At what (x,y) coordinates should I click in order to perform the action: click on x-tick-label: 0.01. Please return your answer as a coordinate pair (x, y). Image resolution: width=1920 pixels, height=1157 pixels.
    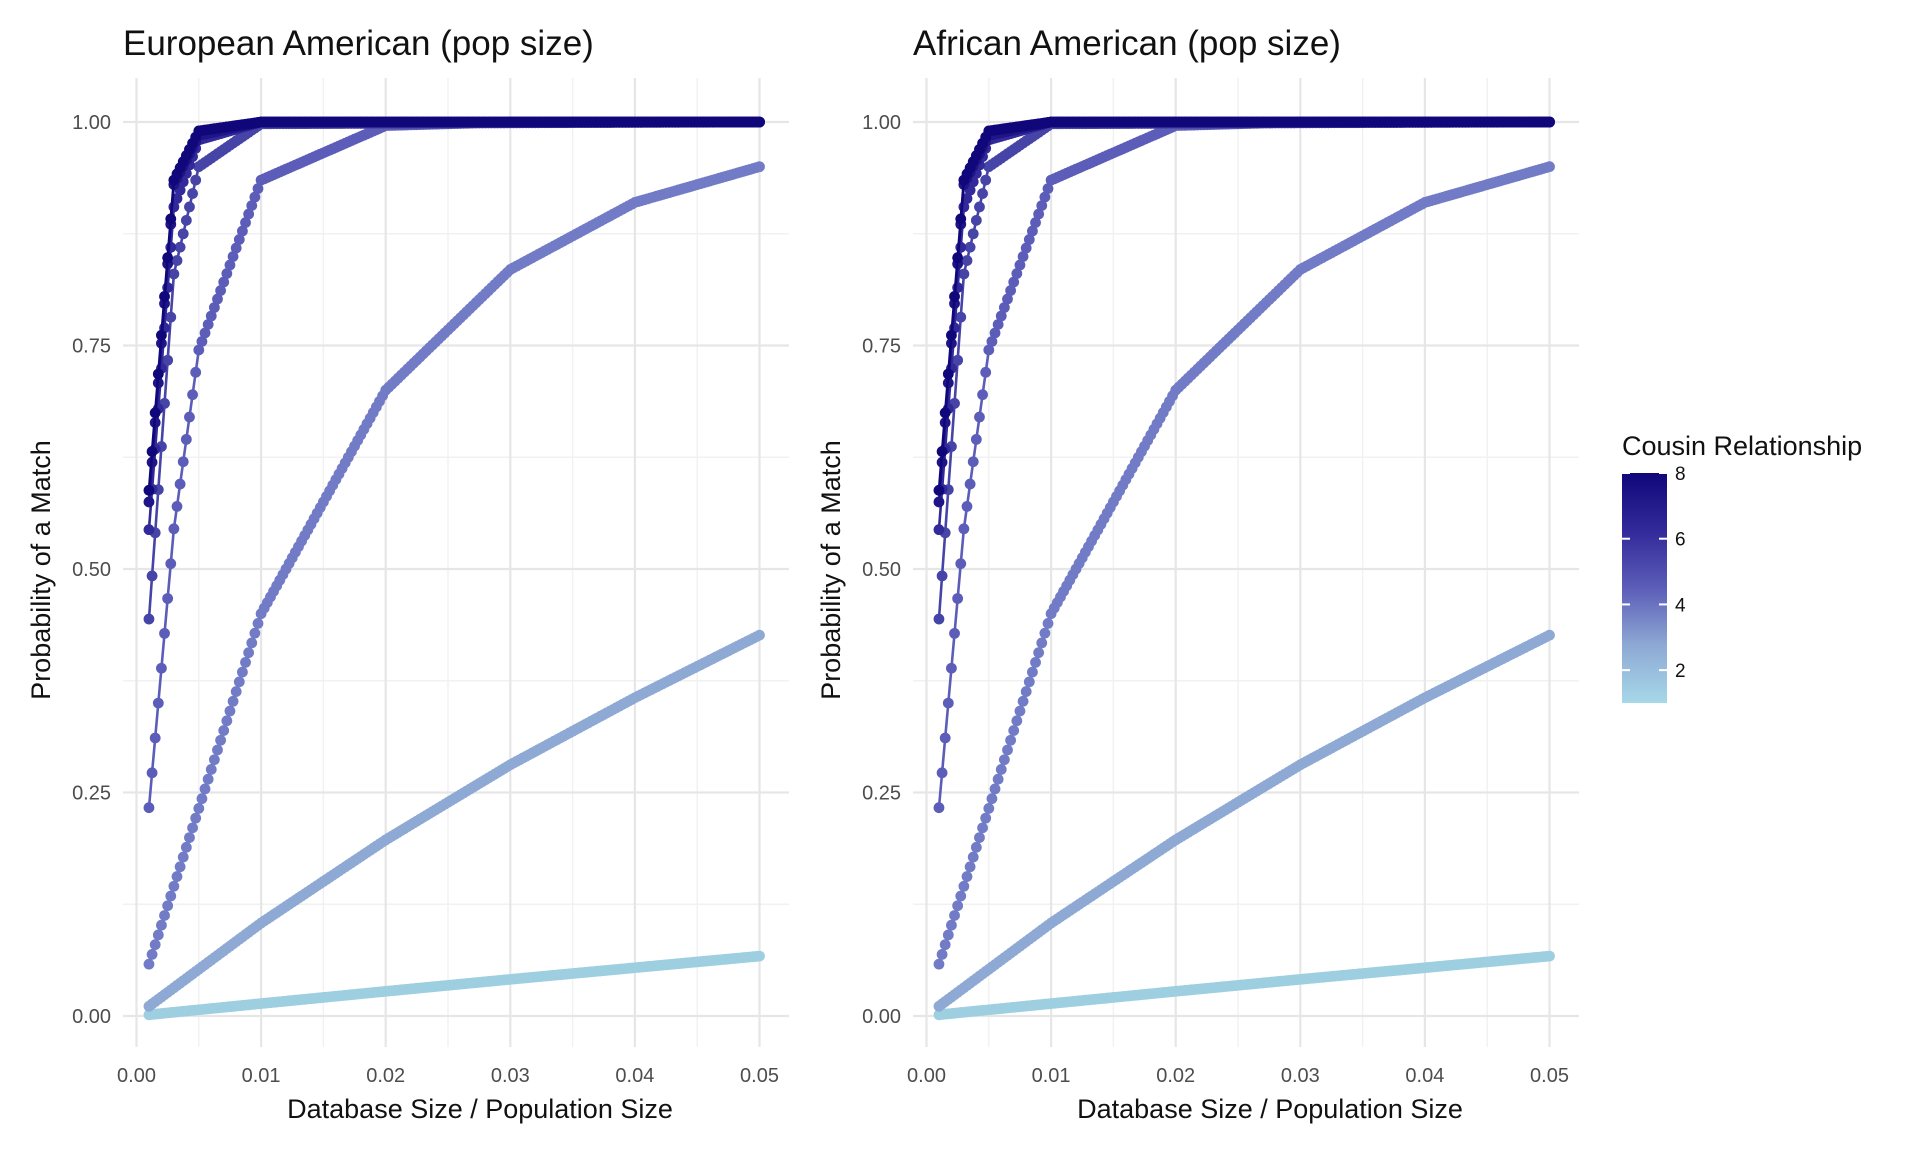
    Looking at the image, I should click on (261, 1076).